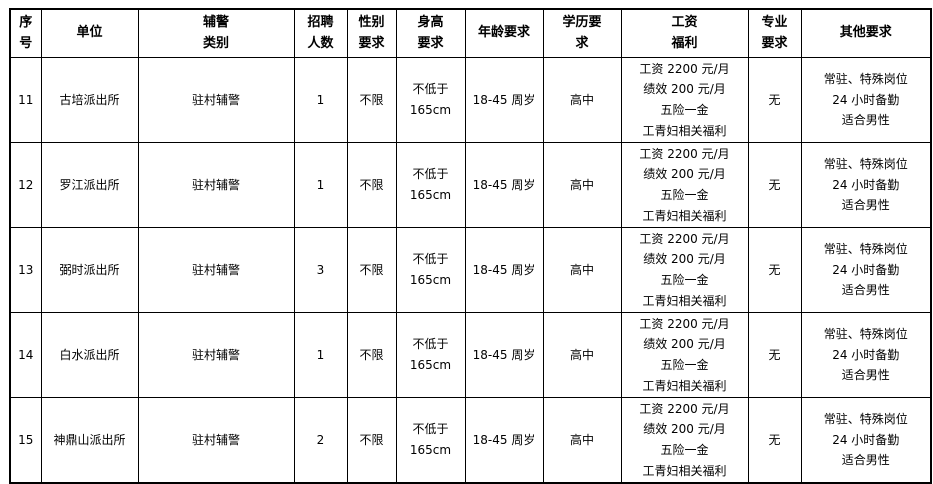 The image size is (933, 484). I want to click on cell-serial: 14, so click(25, 355).